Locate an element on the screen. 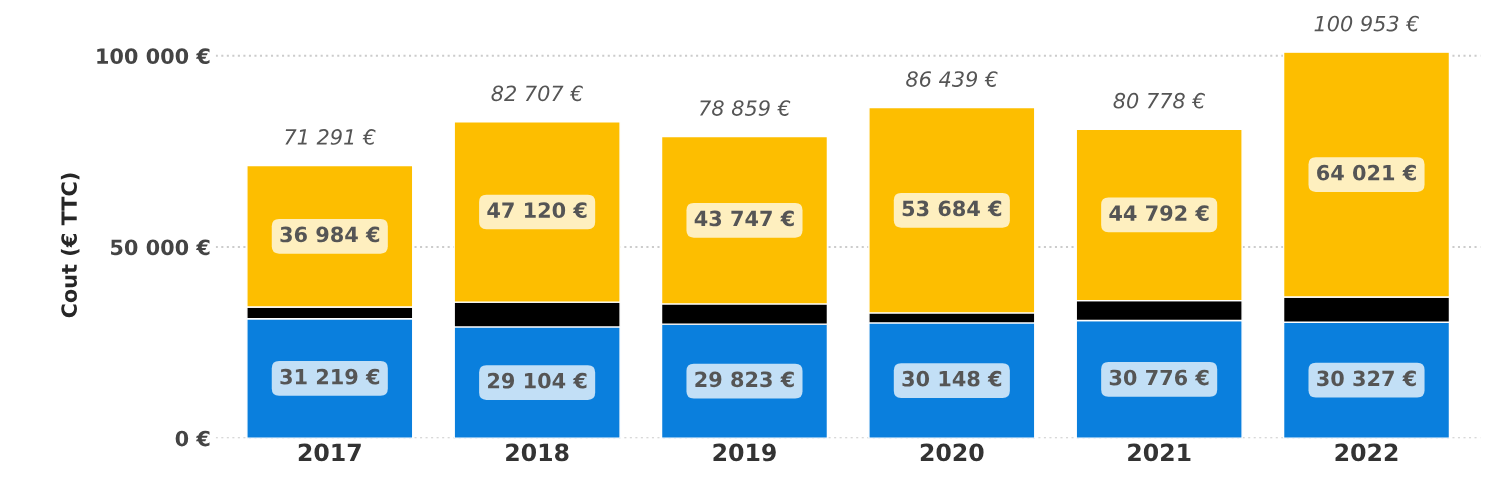  data-label: 64 021 € is located at coordinates (1366, 172).